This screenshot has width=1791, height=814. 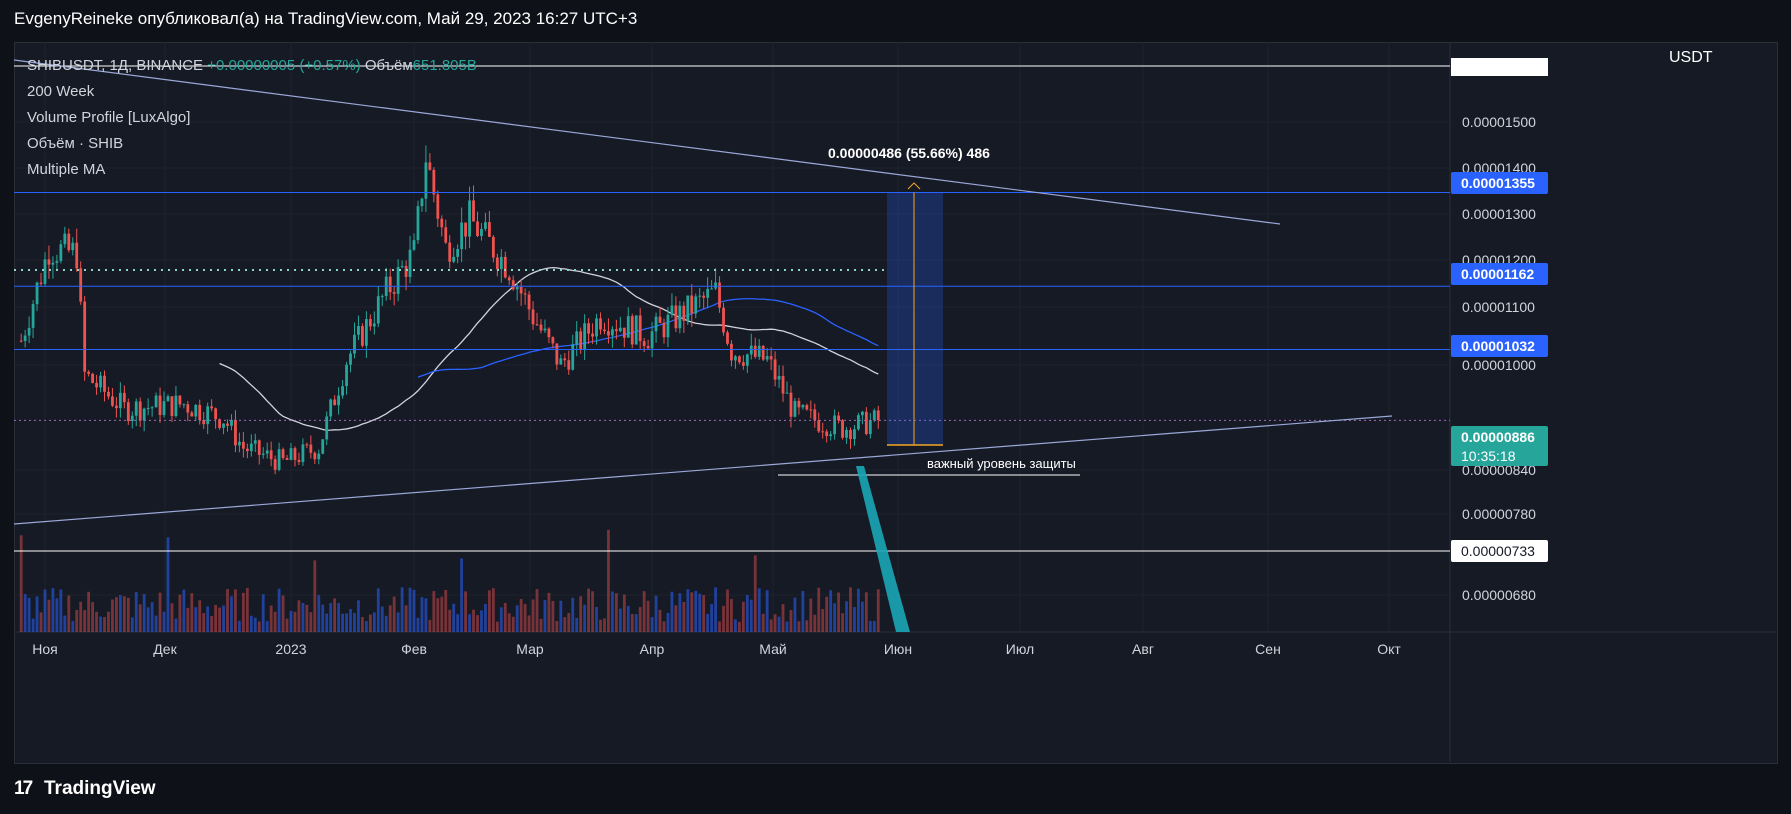 What do you see at coordinates (1498, 551) in the screenshot?
I see `price-badge-label: 0.00000733` at bounding box center [1498, 551].